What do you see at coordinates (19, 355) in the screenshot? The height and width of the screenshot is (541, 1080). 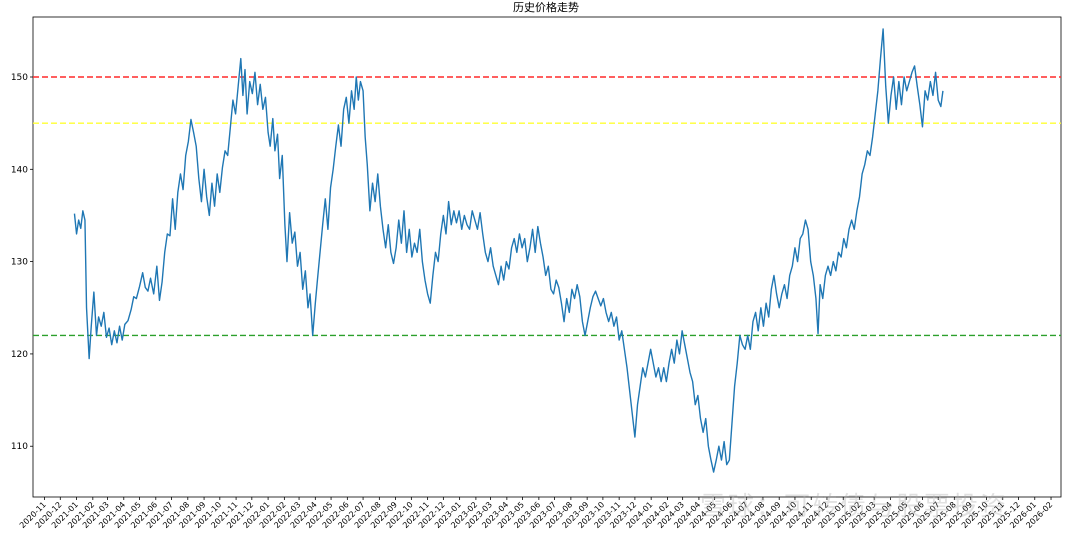 I see `y-tick-label: 120` at bounding box center [19, 355].